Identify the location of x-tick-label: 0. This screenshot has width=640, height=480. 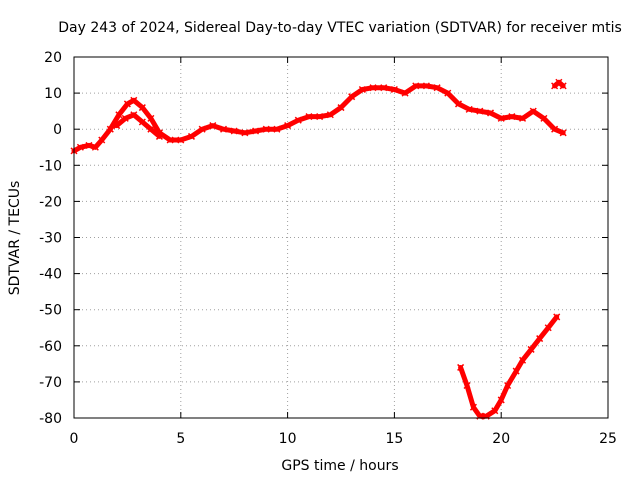
(74, 439).